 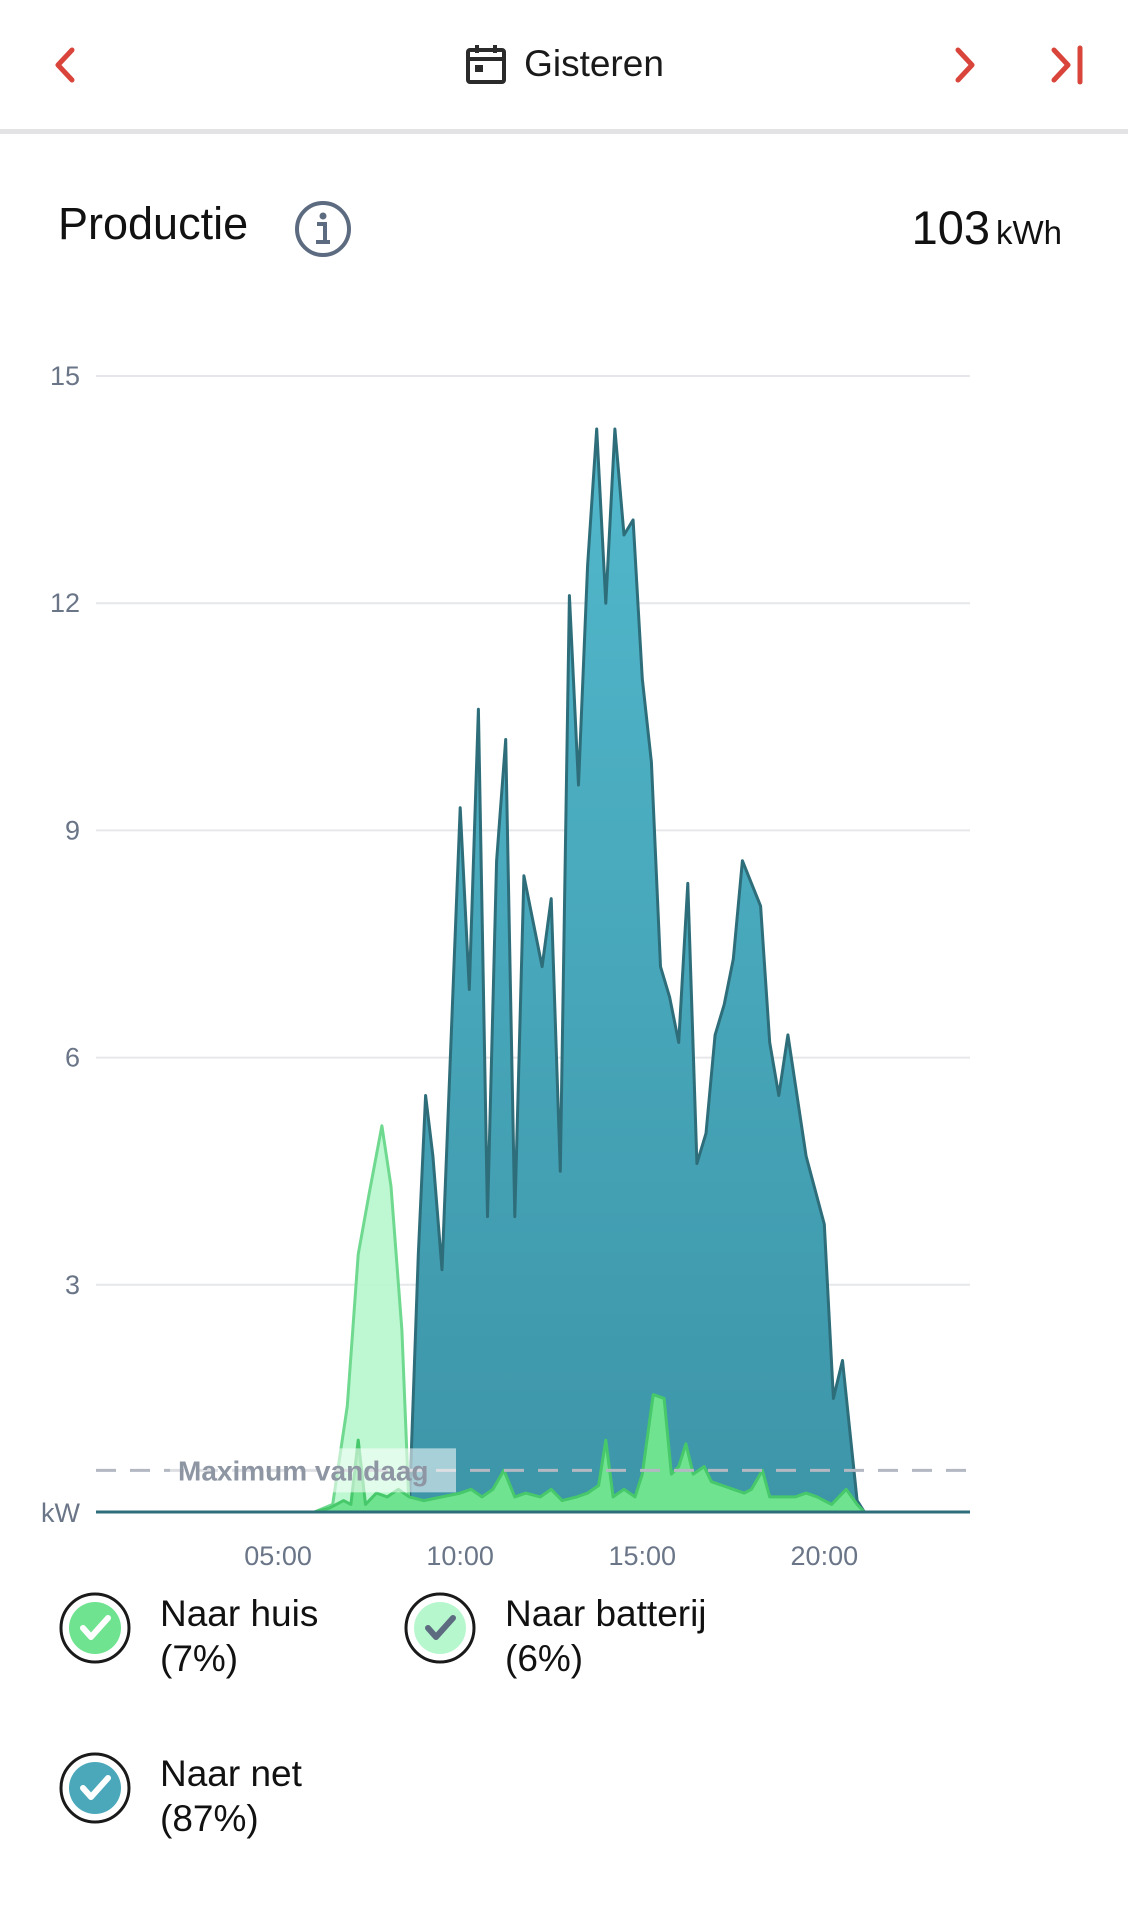 I want to click on previous-day-button, so click(x=66, y=64).